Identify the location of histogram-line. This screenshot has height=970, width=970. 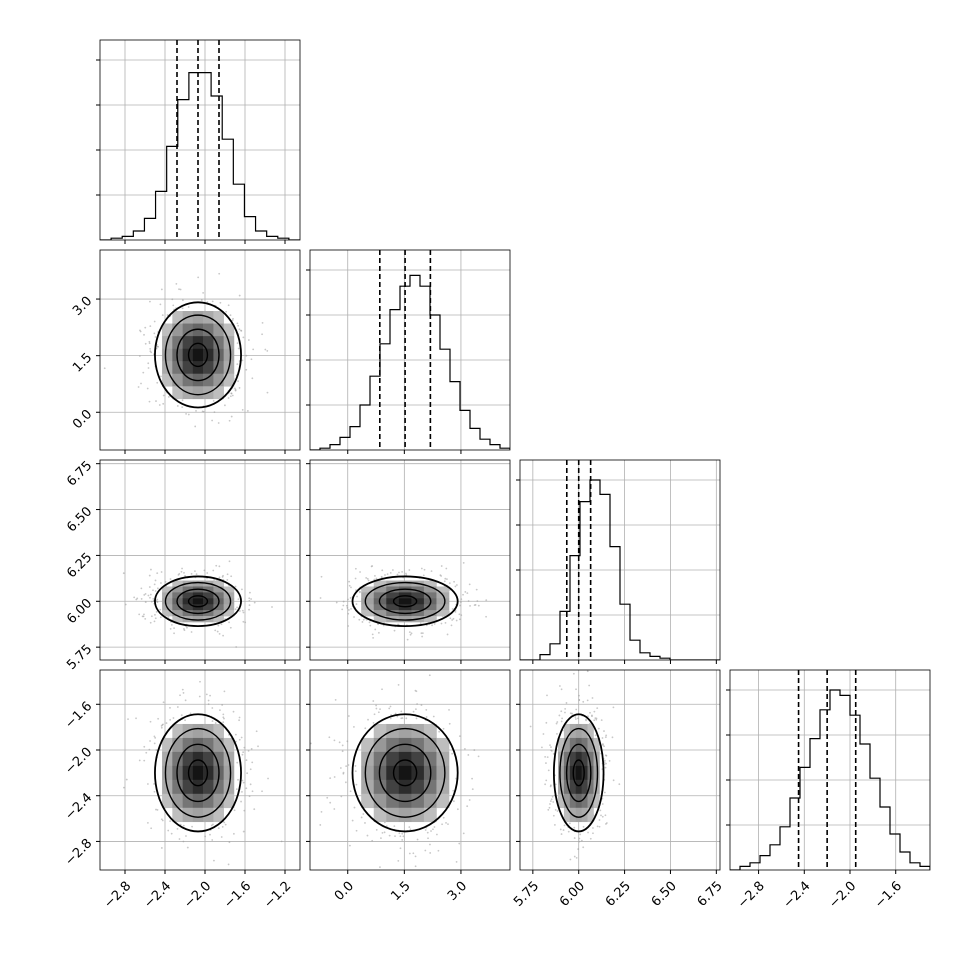
(410, 362).